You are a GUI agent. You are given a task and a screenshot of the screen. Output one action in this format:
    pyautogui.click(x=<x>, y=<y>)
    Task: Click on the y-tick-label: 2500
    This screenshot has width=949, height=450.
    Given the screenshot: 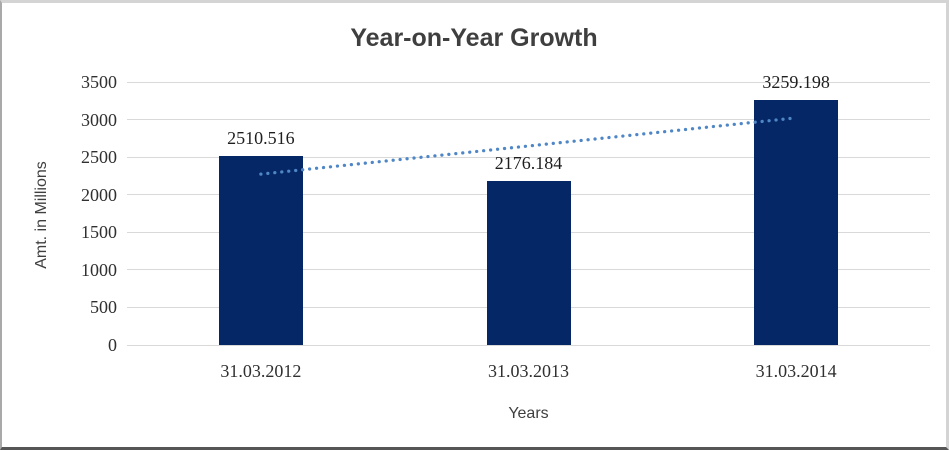 What is the action you would take?
    pyautogui.click(x=99, y=157)
    